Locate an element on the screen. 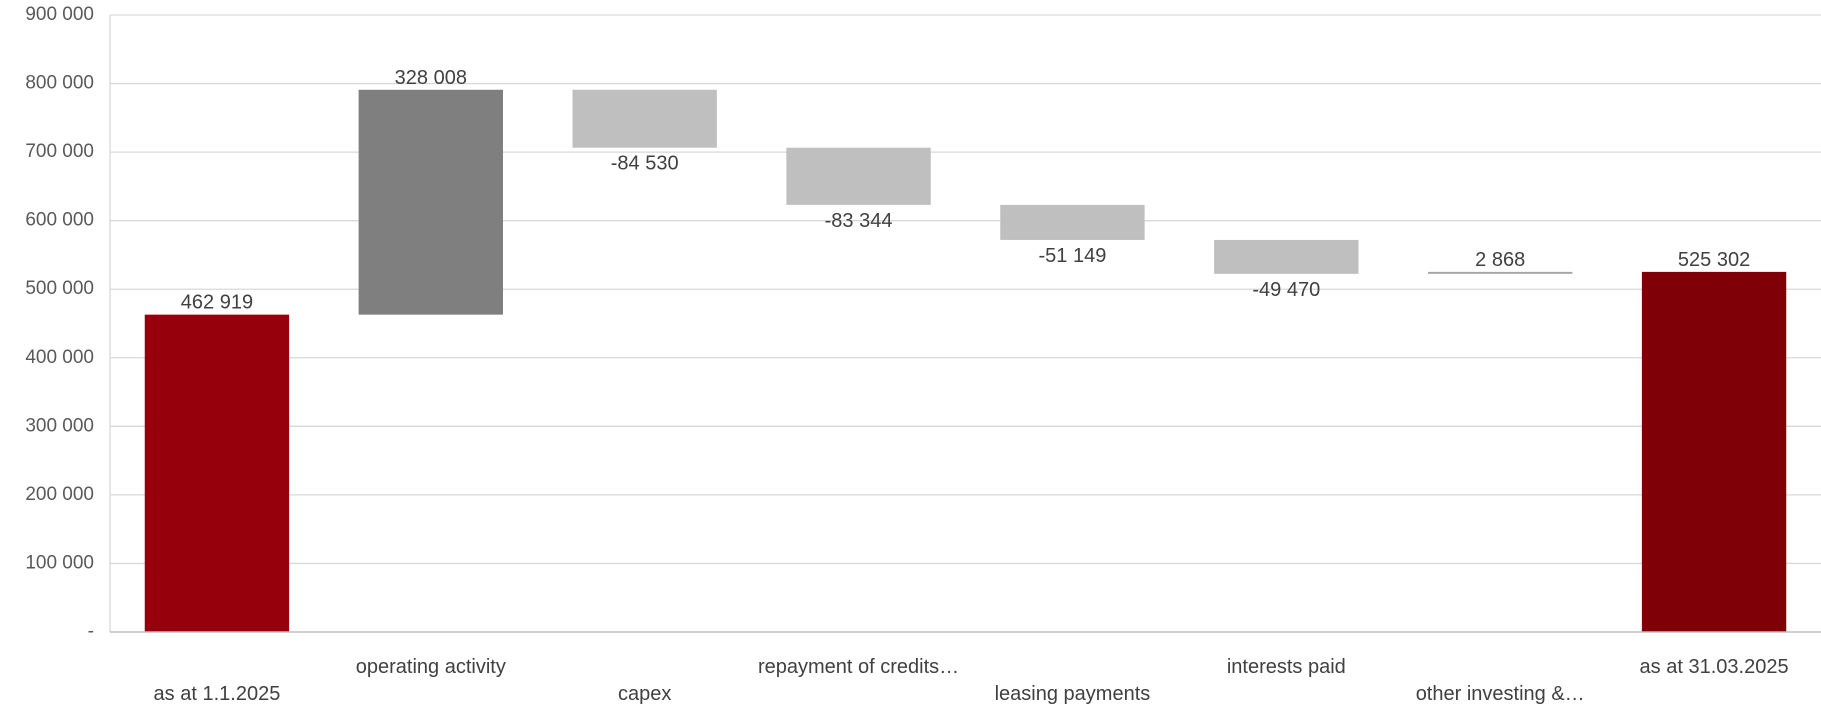  category-label: as at 31.03.2025 is located at coordinates (1714, 667).